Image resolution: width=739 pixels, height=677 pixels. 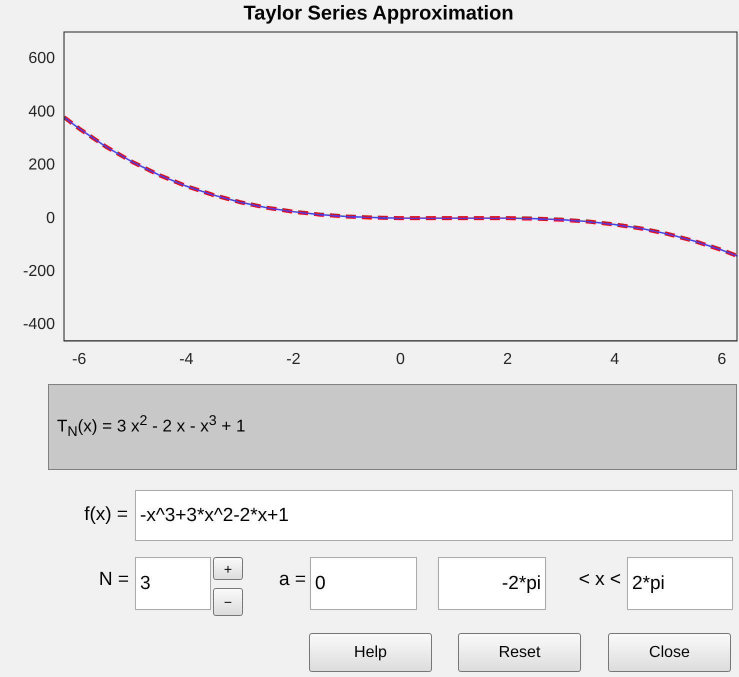 What do you see at coordinates (370, 653) in the screenshot?
I see `text: Help` at bounding box center [370, 653].